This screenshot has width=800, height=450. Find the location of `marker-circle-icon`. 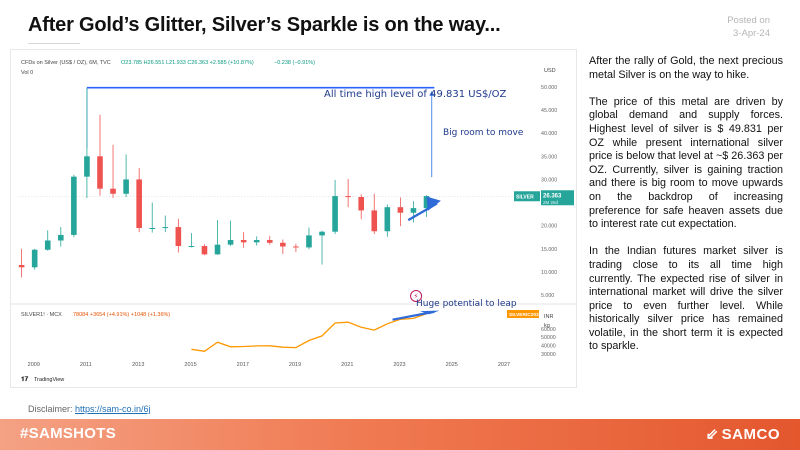

marker-circle-icon is located at coordinates (416, 296).